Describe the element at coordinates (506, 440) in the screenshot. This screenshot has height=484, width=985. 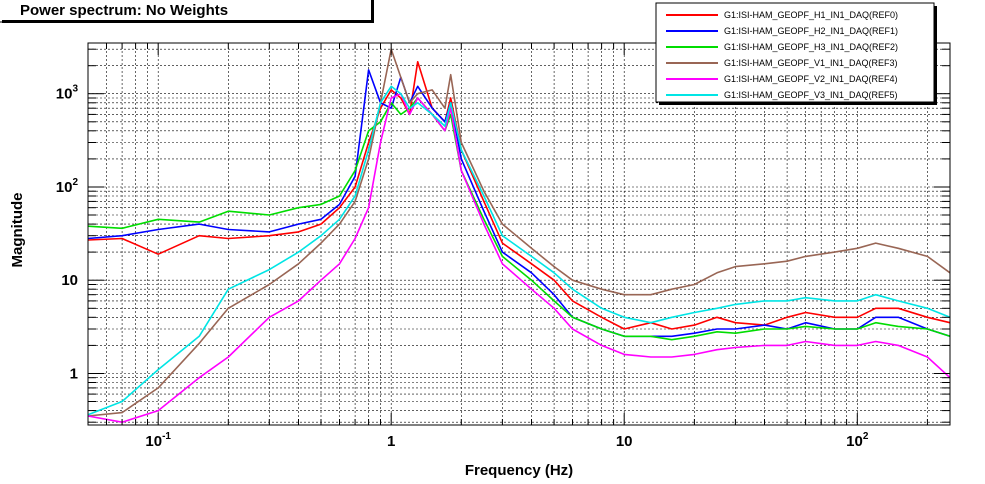
I see `x-tick-labels: 10⁻¹ 1 10 10²` at that location.